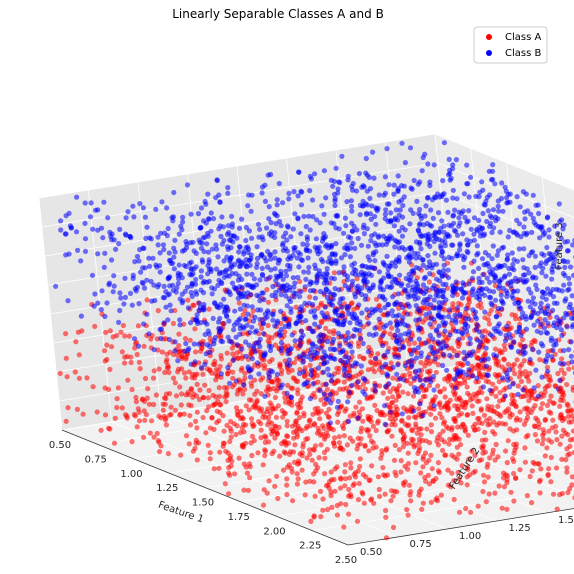 The width and height of the screenshot is (574, 574). I want to click on grid-line-y, so click(403, 455).